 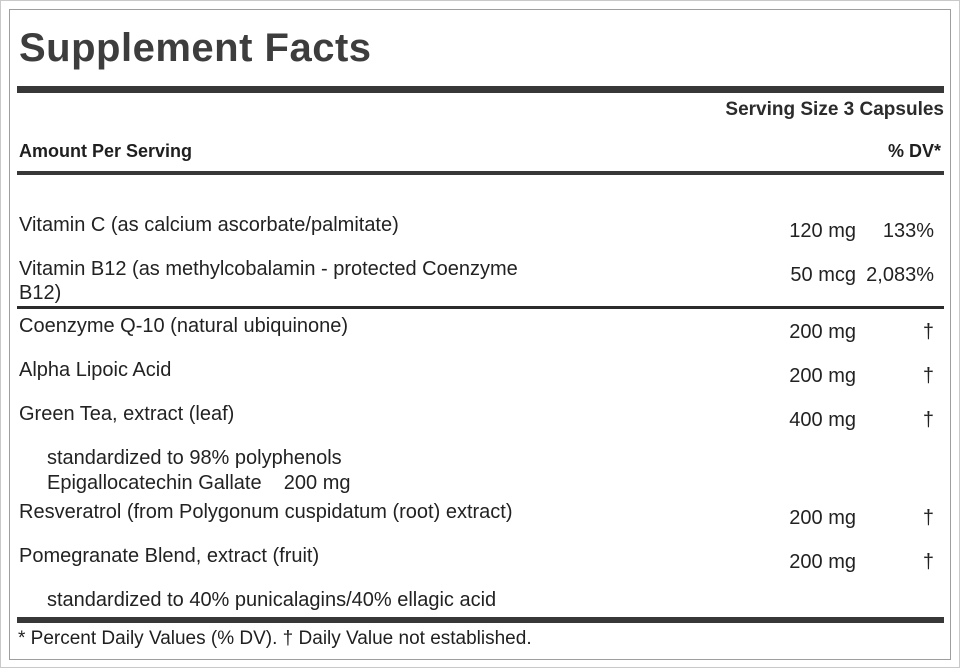 I want to click on ingredient-dv: 2,083%, so click(x=900, y=275).